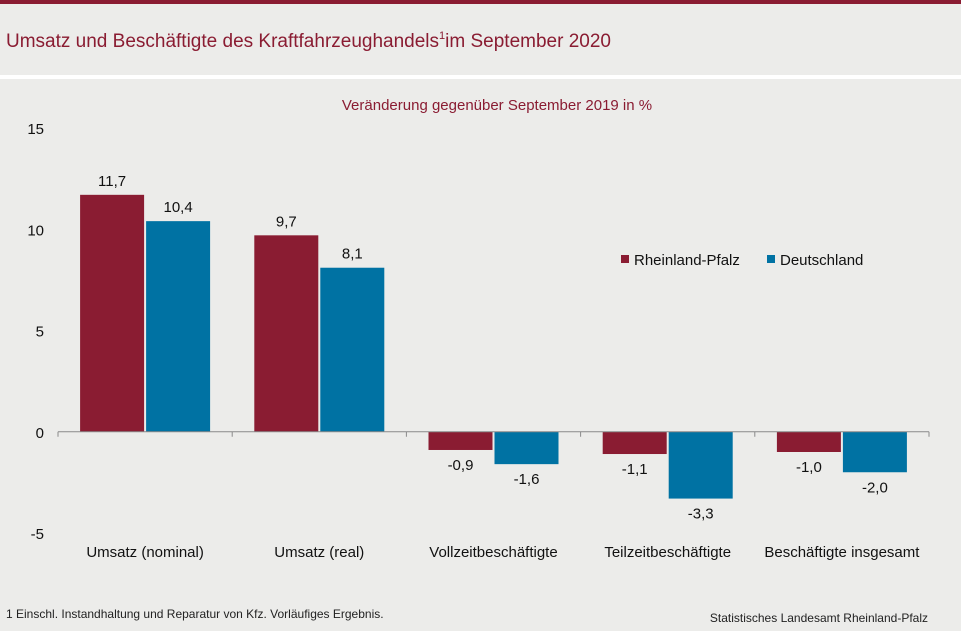 The width and height of the screenshot is (961, 631). What do you see at coordinates (687, 260) in the screenshot?
I see `legend-label: Rheinland-Pfalz` at bounding box center [687, 260].